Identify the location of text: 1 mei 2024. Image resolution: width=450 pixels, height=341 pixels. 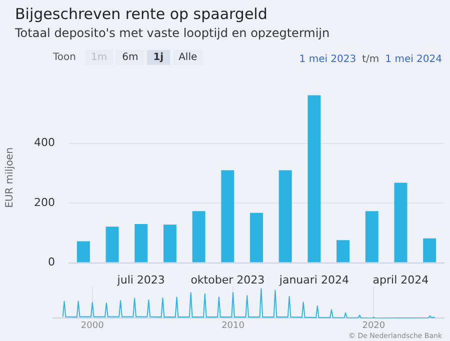
(413, 59).